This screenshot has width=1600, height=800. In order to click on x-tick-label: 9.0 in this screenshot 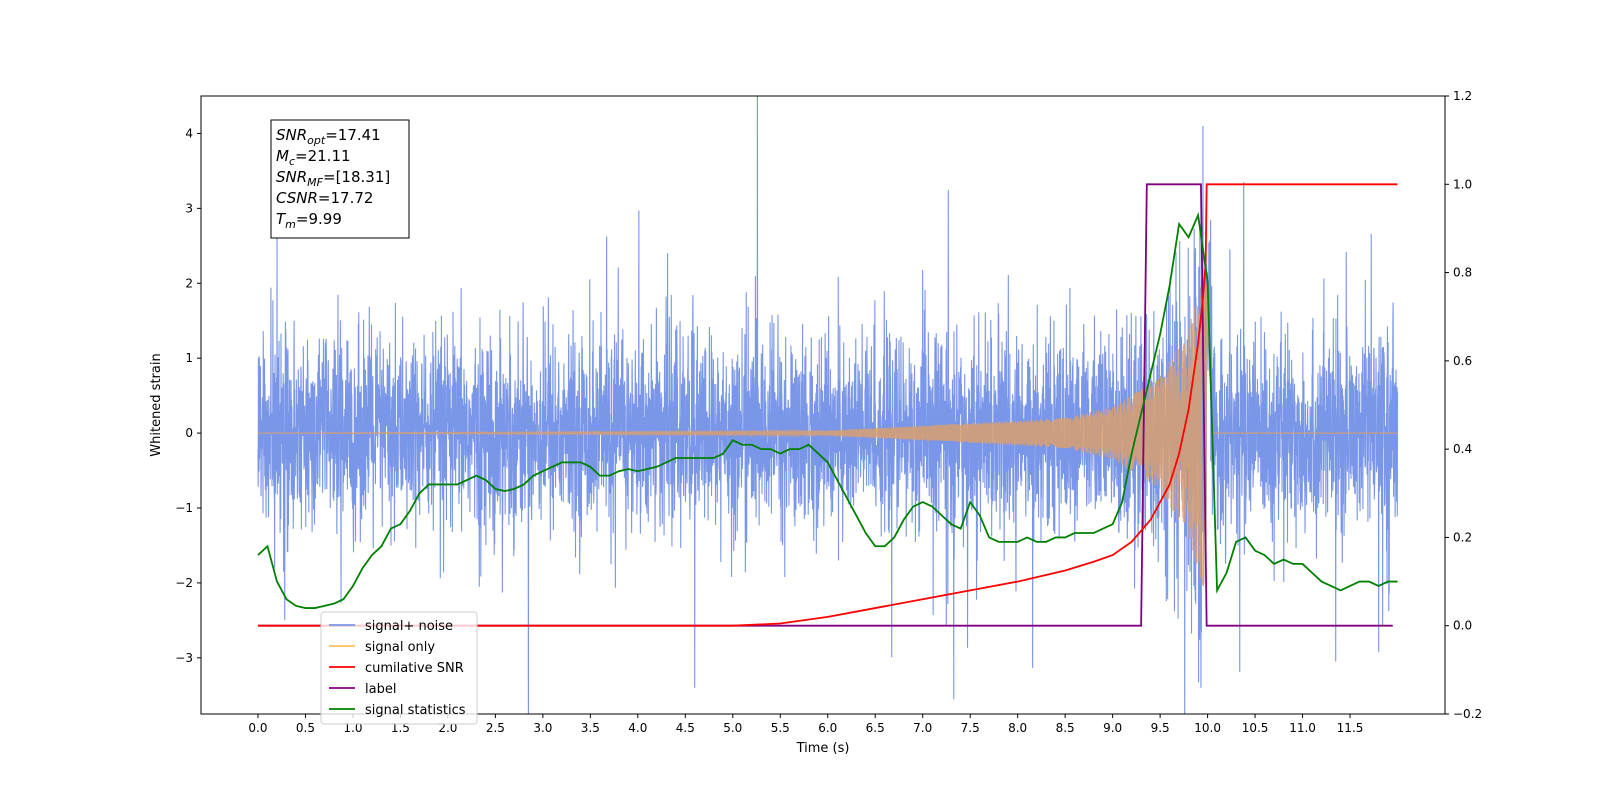, I will do `click(1112, 728)`.